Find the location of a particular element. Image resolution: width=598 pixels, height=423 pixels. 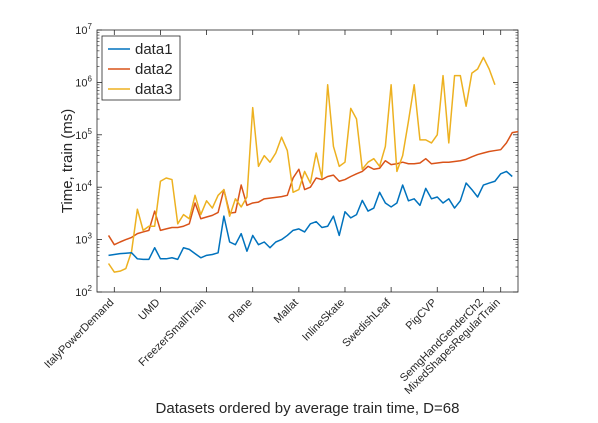

y-tick-exponent: 6 is located at coordinates (90, 78).